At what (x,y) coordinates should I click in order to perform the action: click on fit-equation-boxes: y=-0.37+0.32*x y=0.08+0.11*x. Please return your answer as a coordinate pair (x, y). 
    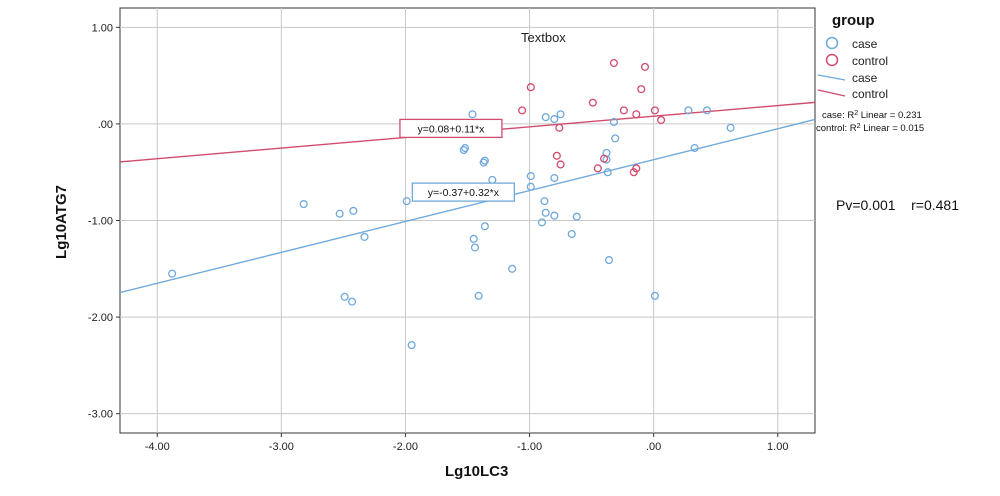
    Looking at the image, I should click on (457, 160).